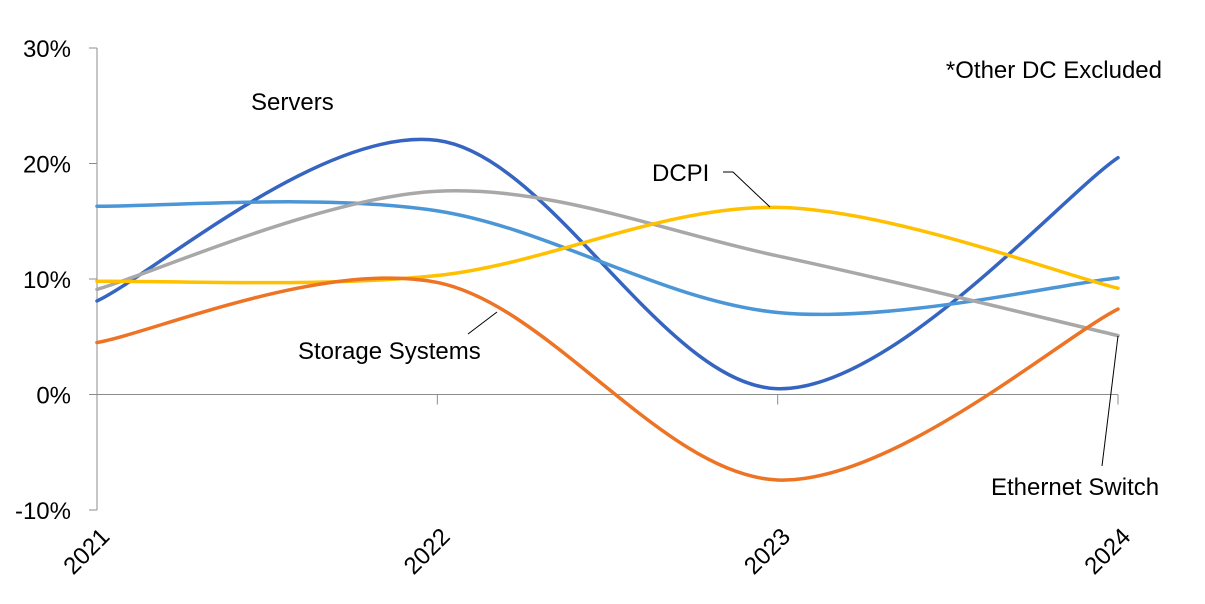  Describe the element at coordinates (43, 511) in the screenshot. I see `y-tick-label: -10%` at that location.